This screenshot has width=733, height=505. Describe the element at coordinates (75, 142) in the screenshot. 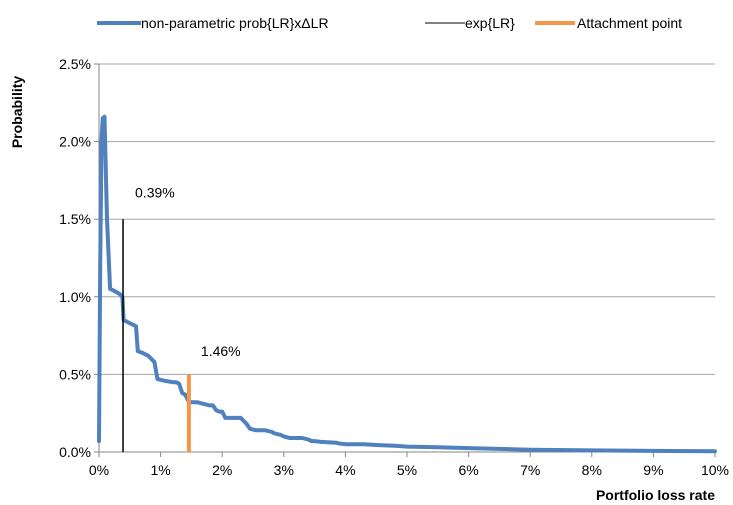

I see `y-tick-label: 2.0%` at that location.